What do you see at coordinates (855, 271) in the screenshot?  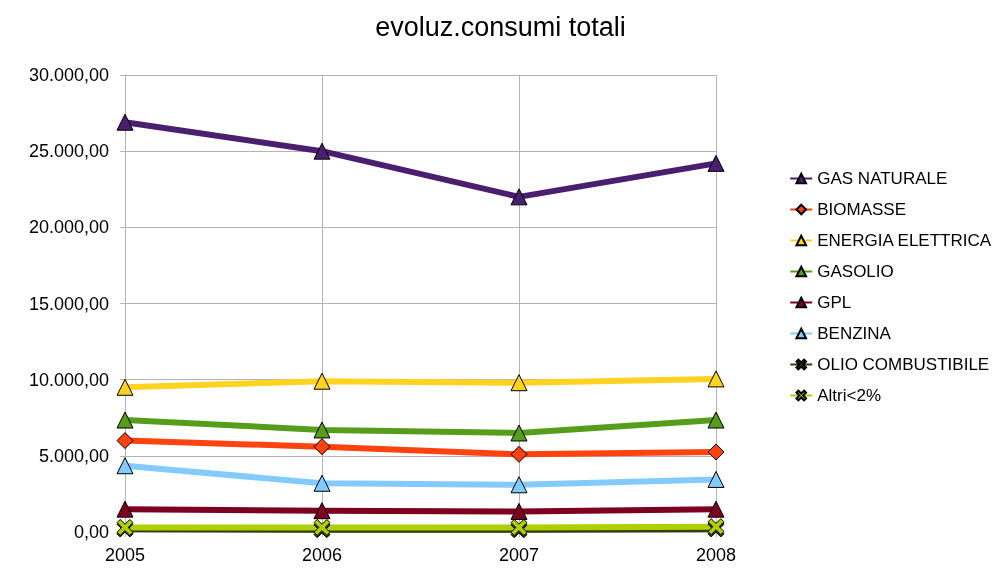 I see `legend-label: GASOLIO` at bounding box center [855, 271].